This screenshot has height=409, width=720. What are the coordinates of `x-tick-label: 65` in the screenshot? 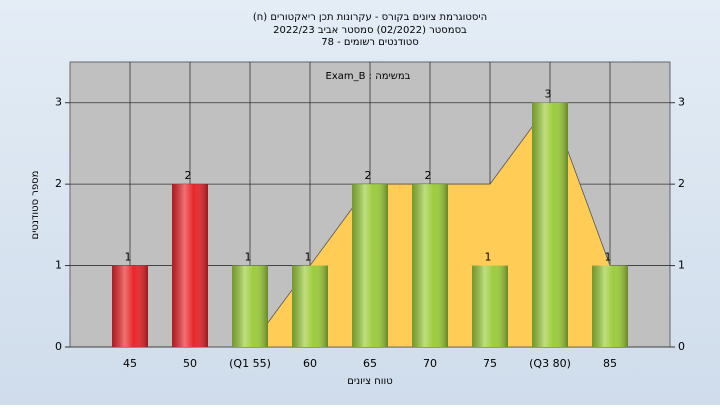 It's located at (370, 363).